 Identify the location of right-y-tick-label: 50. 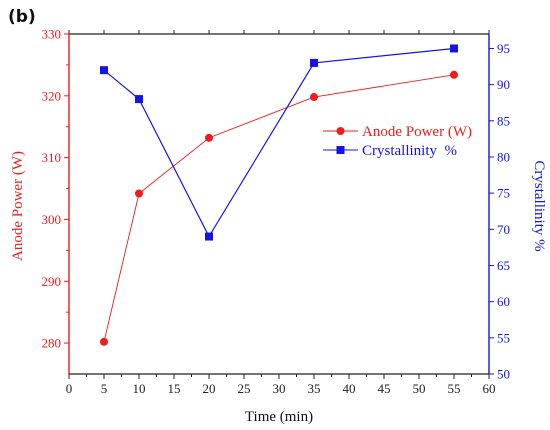
(503, 374).